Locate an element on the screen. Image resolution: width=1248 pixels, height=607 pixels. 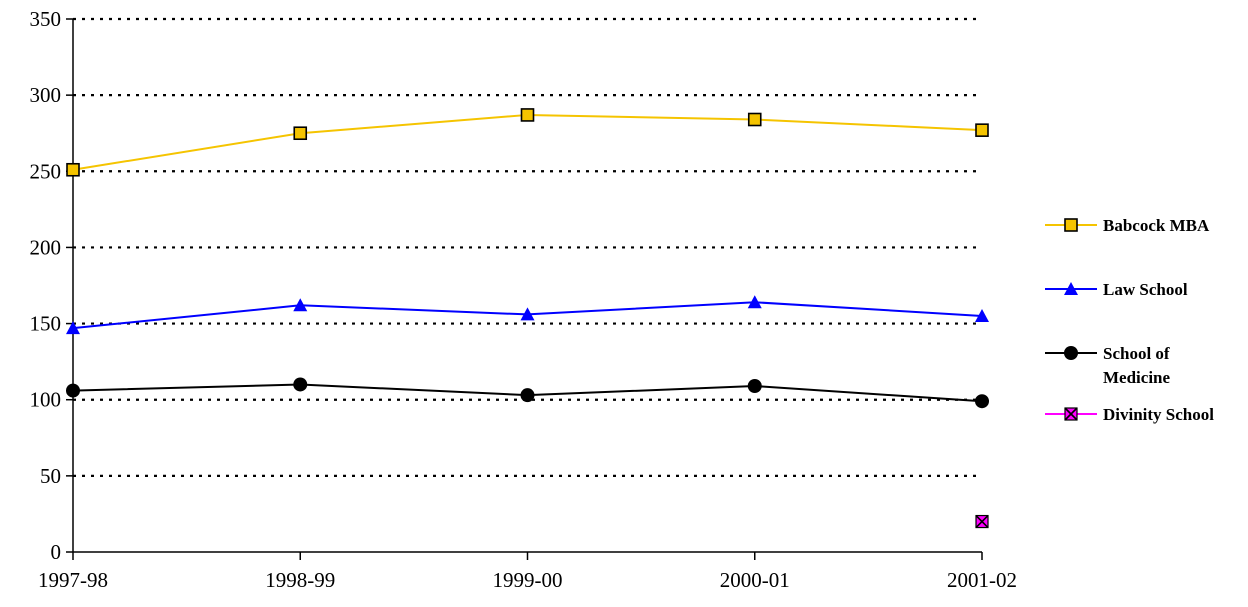
y-tick-label: 100 is located at coordinates (46, 400).